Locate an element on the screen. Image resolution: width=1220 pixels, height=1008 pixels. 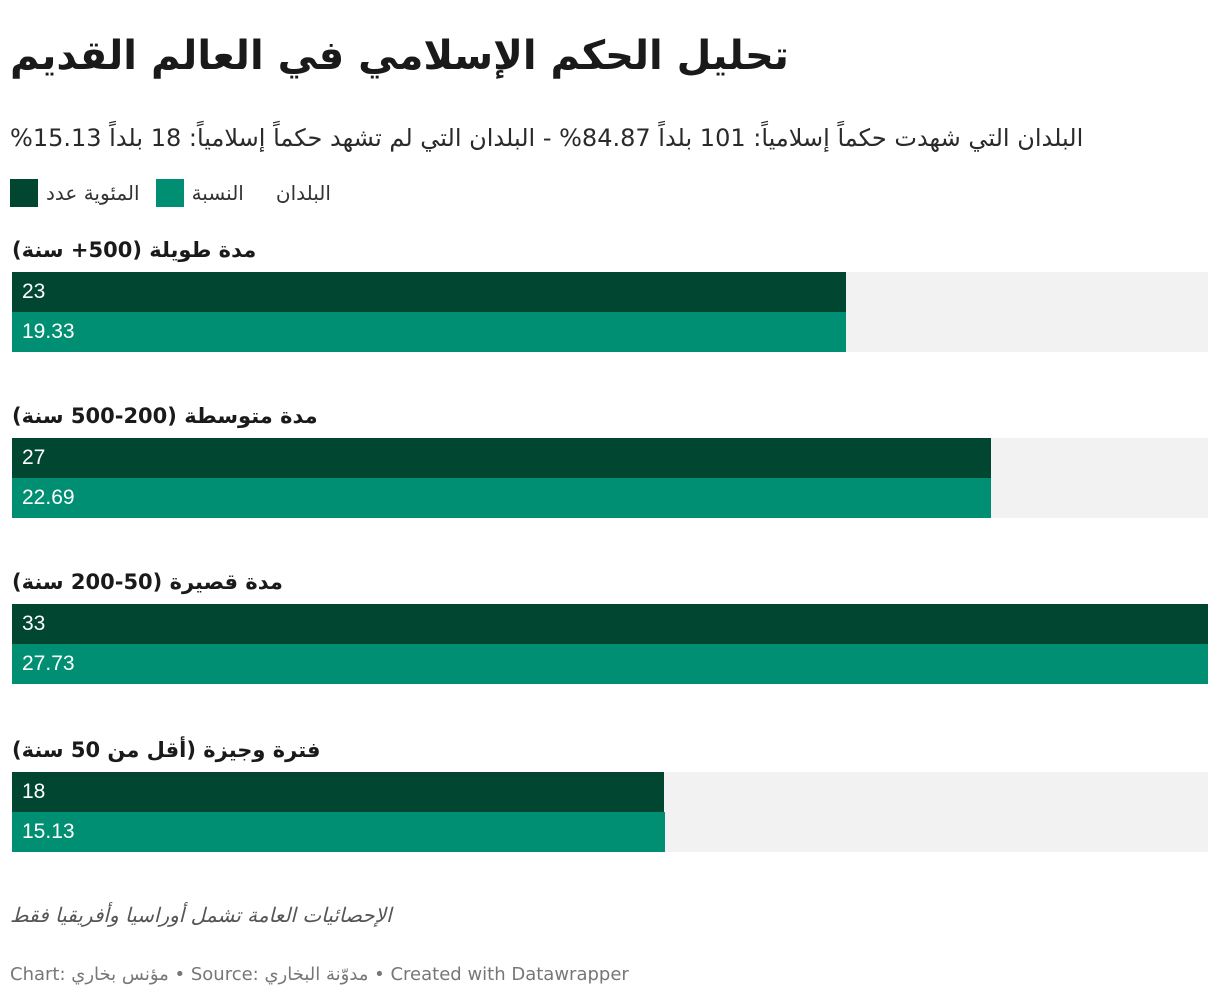
data-label: 15.13 is located at coordinates (48, 831).